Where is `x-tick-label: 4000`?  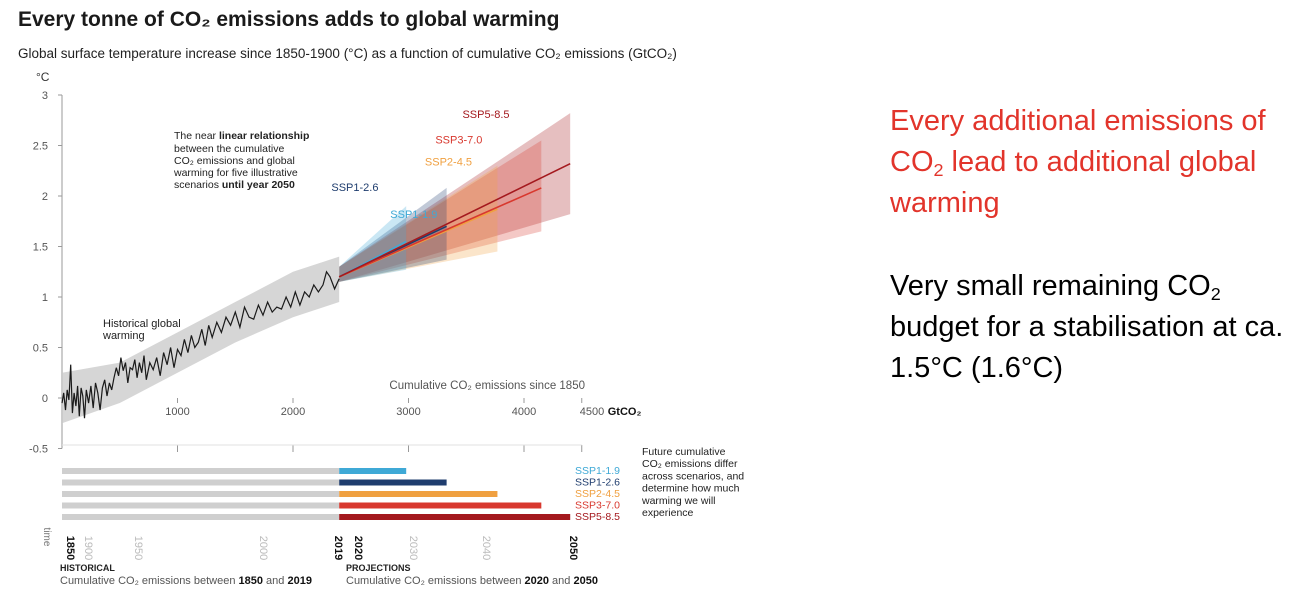 x-tick-label: 4000 is located at coordinates (524, 412).